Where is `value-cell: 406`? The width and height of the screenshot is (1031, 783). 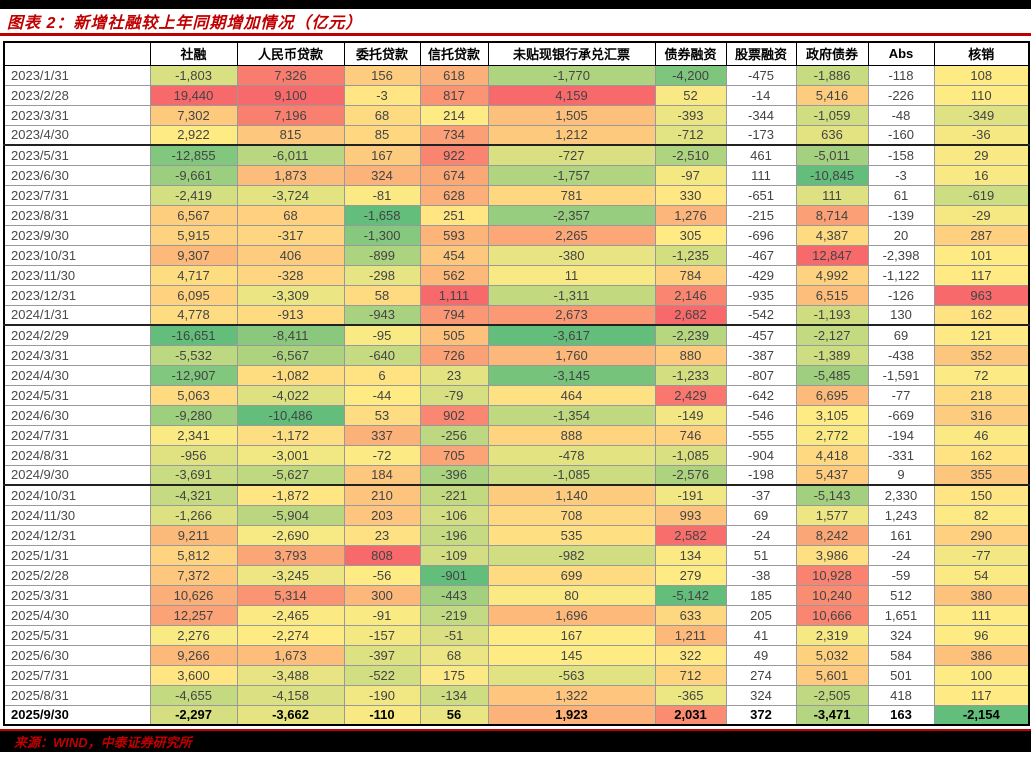 value-cell: 406 is located at coordinates (290, 255).